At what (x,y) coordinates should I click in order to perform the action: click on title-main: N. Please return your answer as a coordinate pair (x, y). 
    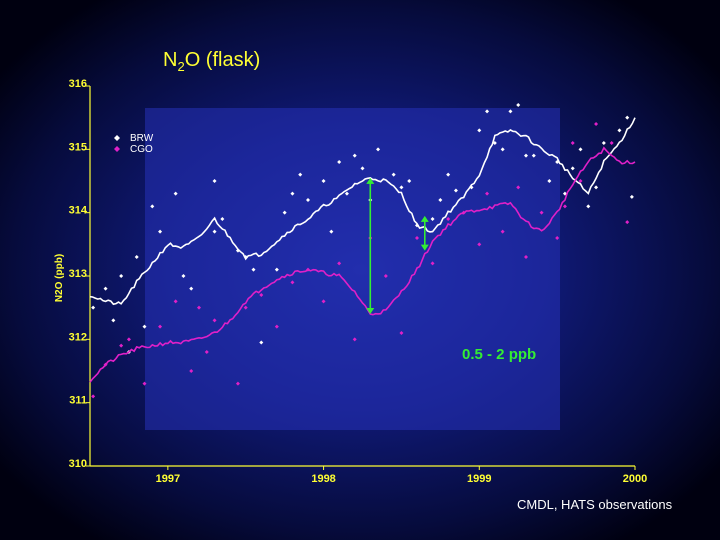
    Looking at the image, I should click on (170, 60).